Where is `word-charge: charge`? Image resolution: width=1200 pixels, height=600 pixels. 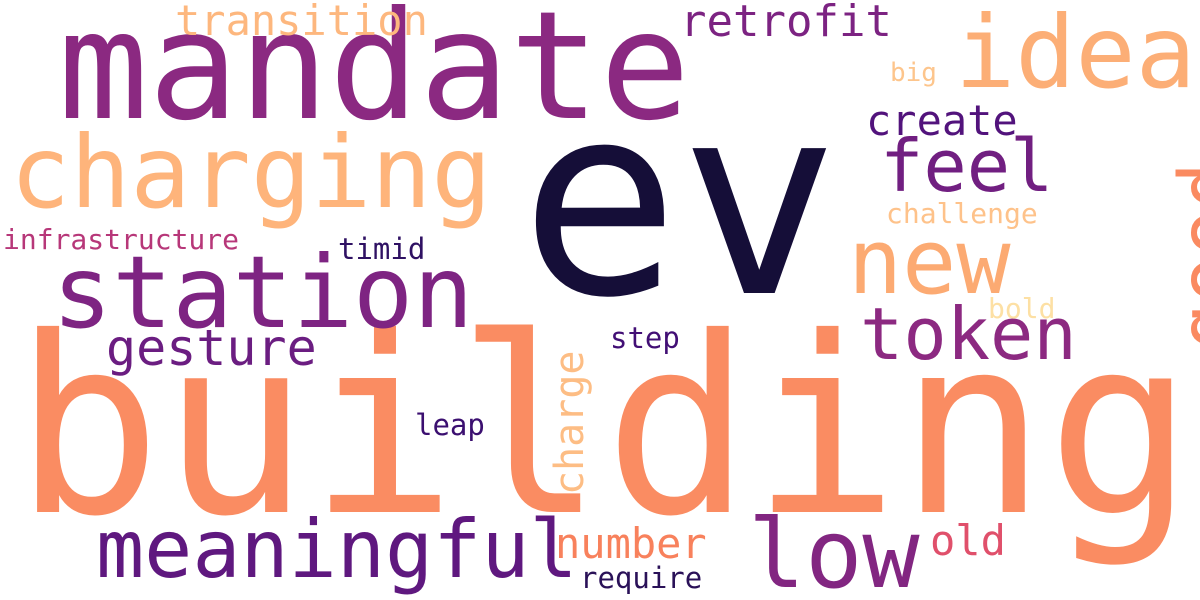 word-charge: charge is located at coordinates (570, 423).